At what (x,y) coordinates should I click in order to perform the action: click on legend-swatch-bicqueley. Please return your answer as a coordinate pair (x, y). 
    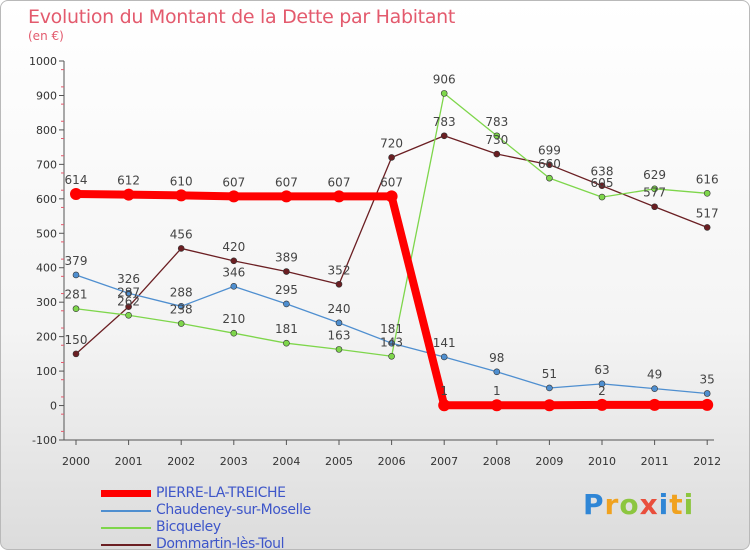
    Looking at the image, I should click on (126, 528).